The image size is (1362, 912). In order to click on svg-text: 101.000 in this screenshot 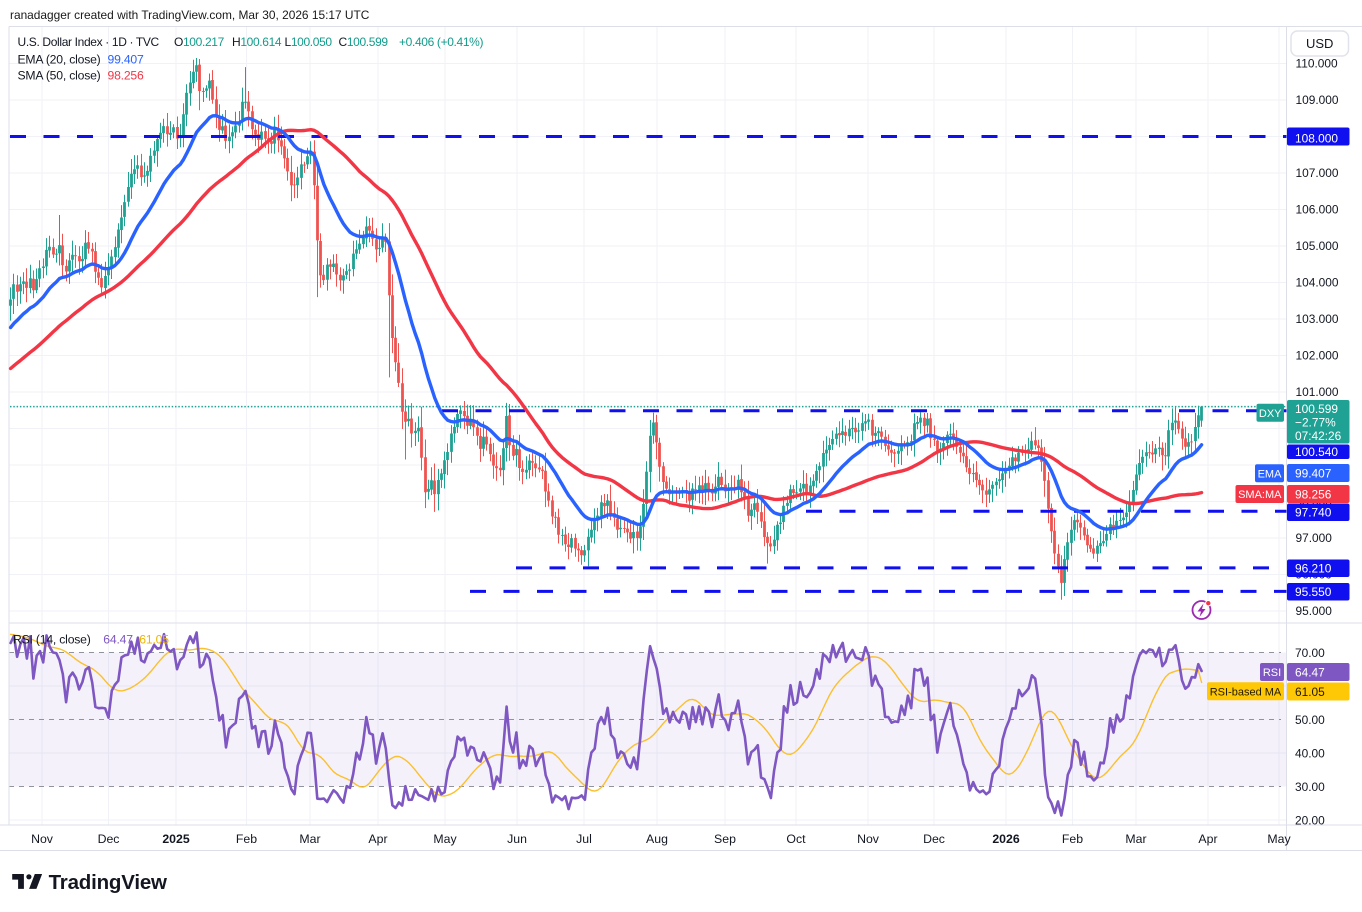, I will do `click(1317, 392)`.